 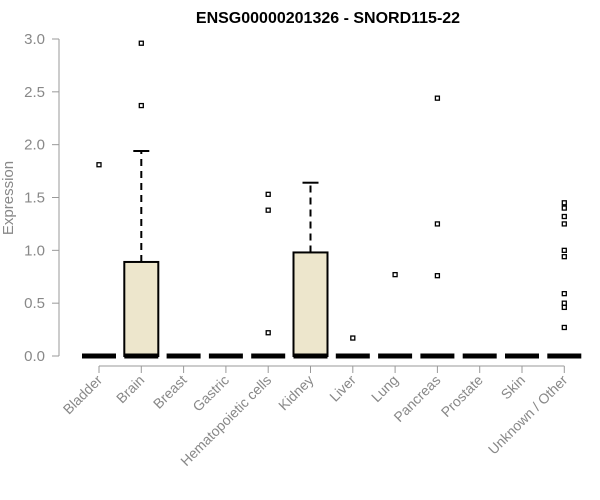 What do you see at coordinates (528, 415) in the screenshot?
I see `x-tick-label: Unknown / Other` at bounding box center [528, 415].